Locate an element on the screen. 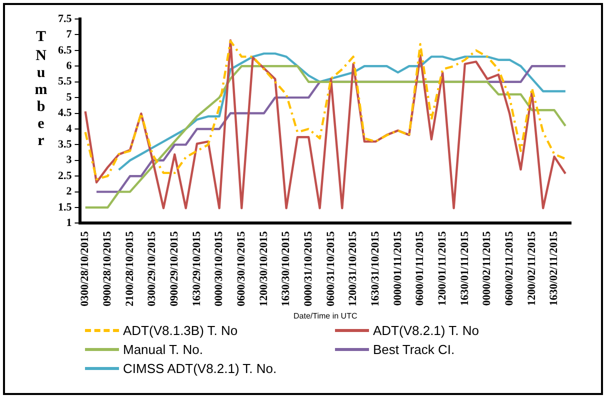  legend-label: Manual T. No. is located at coordinates (163, 349).